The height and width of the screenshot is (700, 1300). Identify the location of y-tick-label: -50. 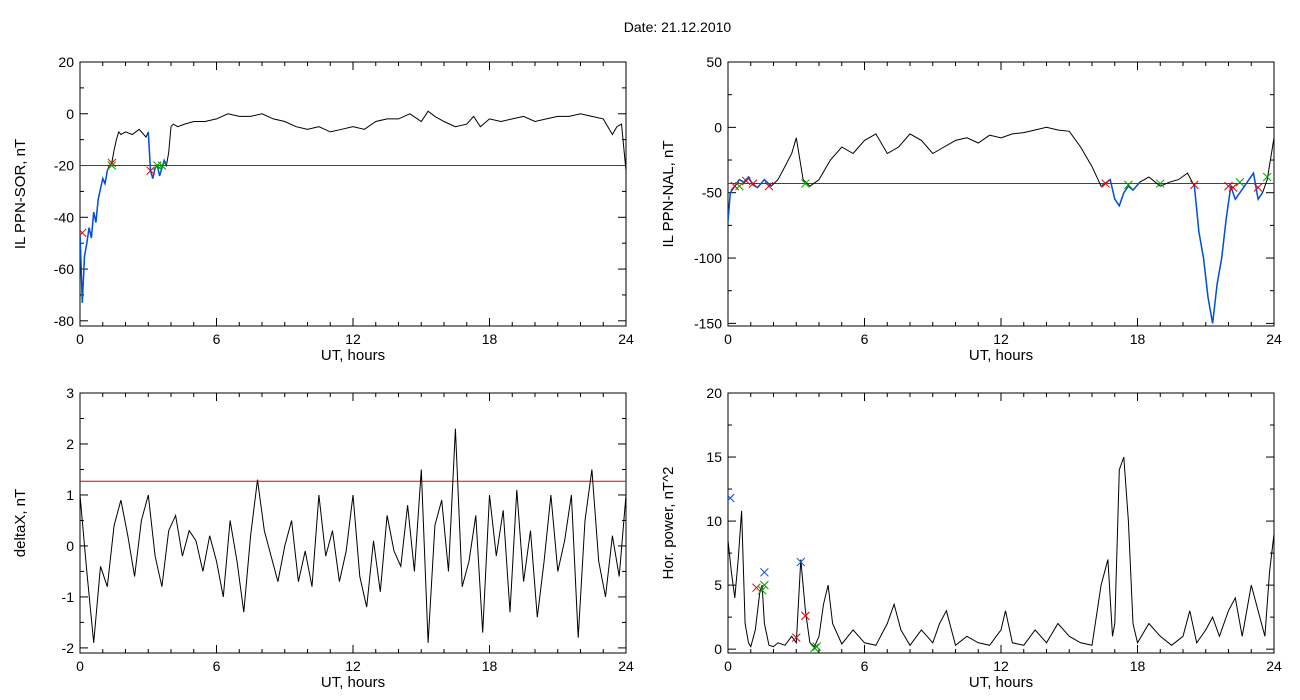
(712, 193).